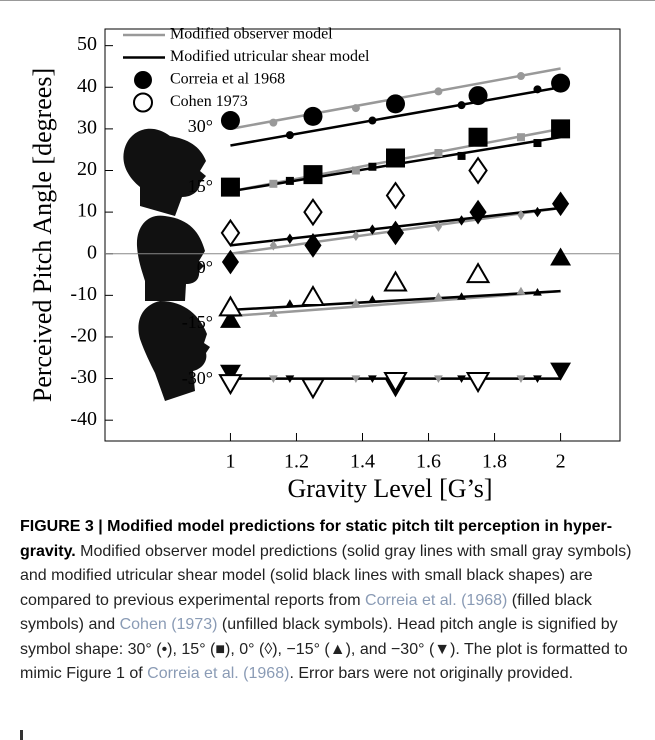 This screenshot has height=740, width=655. What do you see at coordinates (205, 267) in the screenshot?
I see `angle-annotation: 0°` at bounding box center [205, 267].